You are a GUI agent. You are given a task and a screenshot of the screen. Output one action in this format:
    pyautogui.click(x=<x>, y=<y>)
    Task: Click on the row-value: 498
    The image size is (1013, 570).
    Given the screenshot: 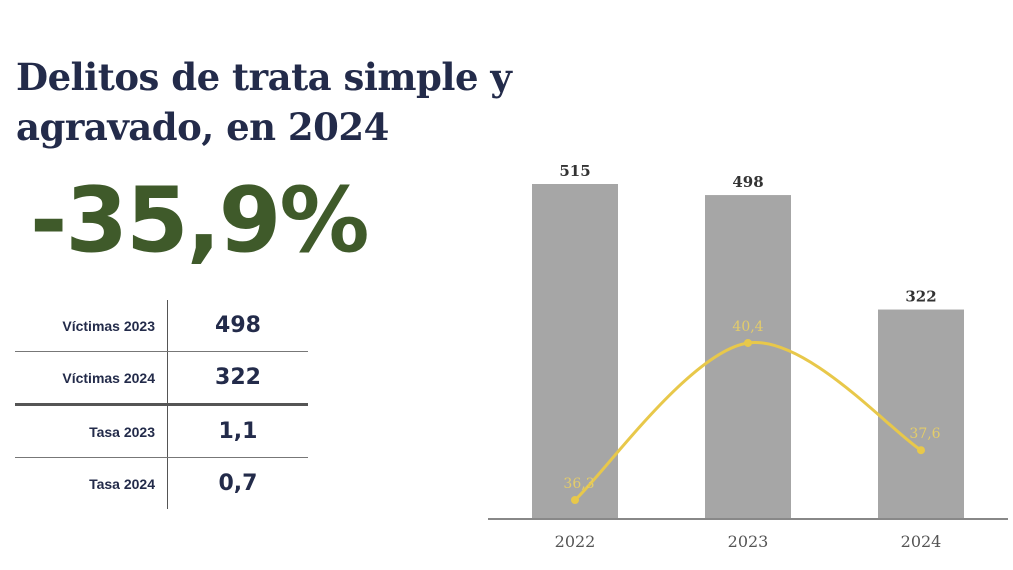 What is the action you would take?
    pyautogui.click(x=237, y=326)
    